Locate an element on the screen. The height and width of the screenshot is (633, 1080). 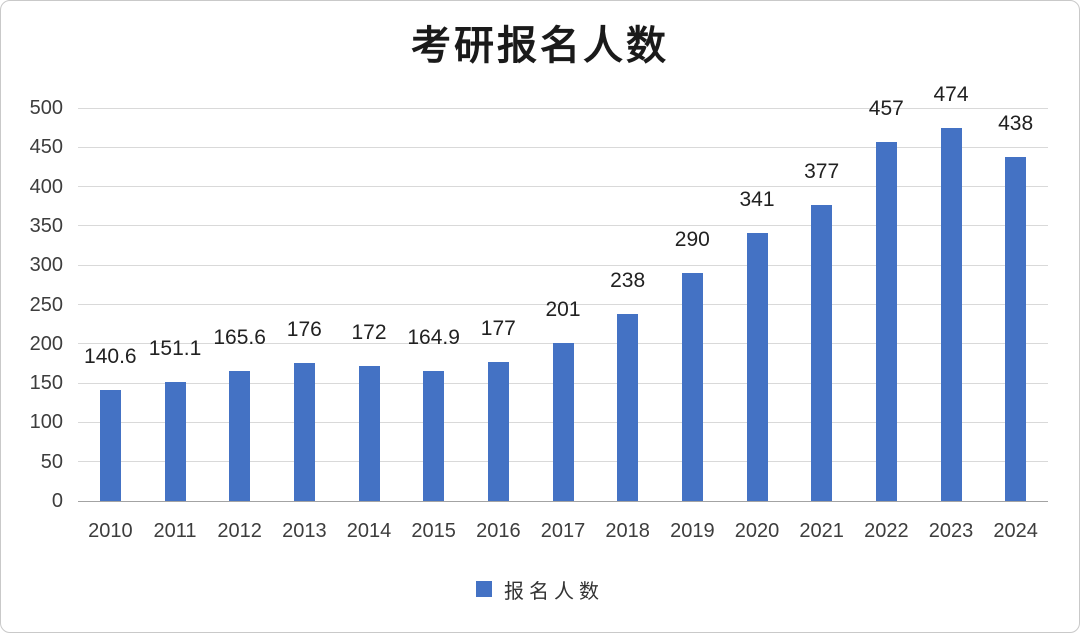
x-tick-label: 2013 is located at coordinates (304, 531).